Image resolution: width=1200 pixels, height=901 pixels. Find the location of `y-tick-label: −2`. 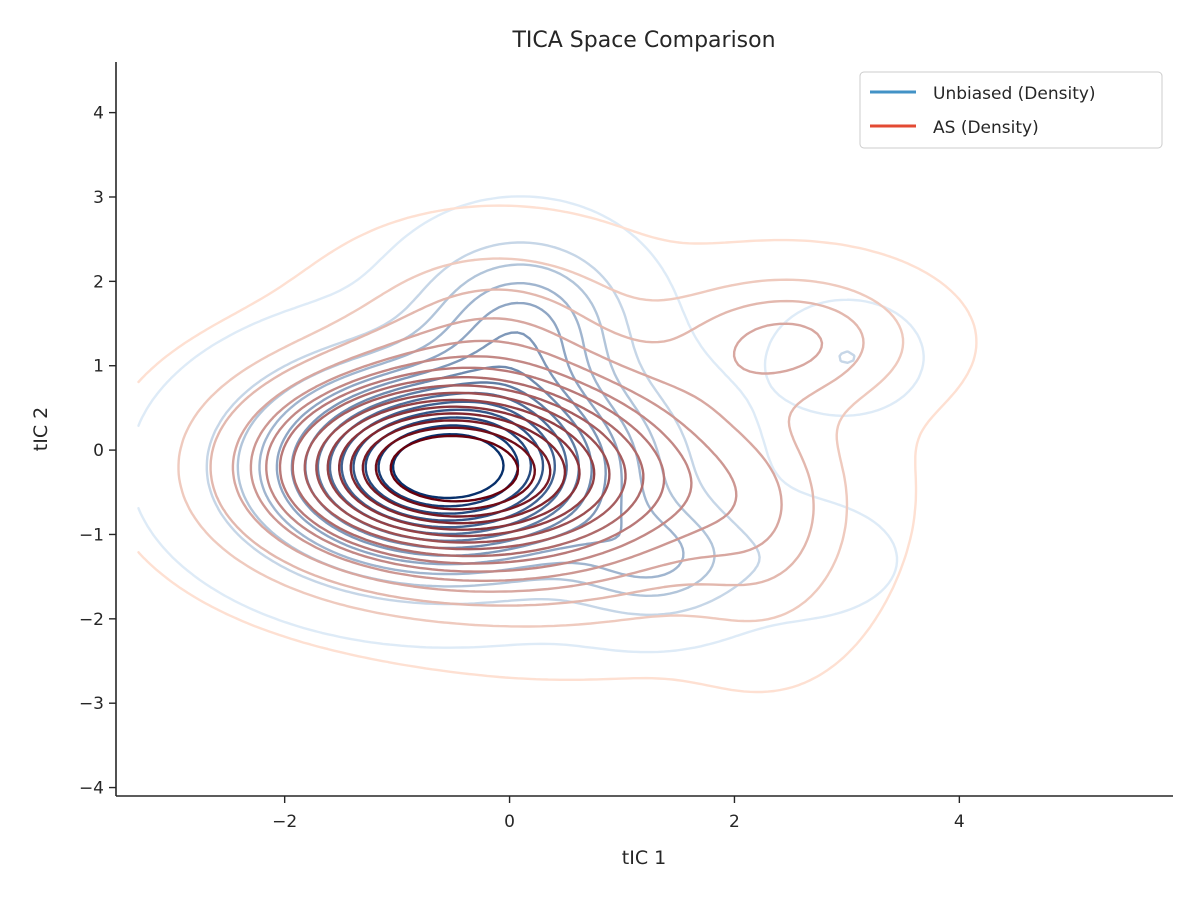

y-tick-label: −2 is located at coordinates (91, 620).